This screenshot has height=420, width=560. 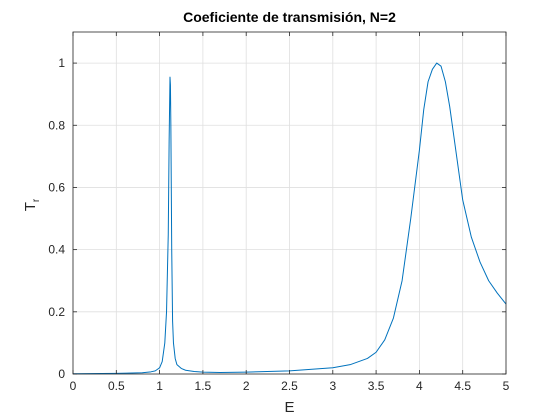 What do you see at coordinates (36, 200) in the screenshot?
I see `y-axis-label-subscript: r` at bounding box center [36, 200].